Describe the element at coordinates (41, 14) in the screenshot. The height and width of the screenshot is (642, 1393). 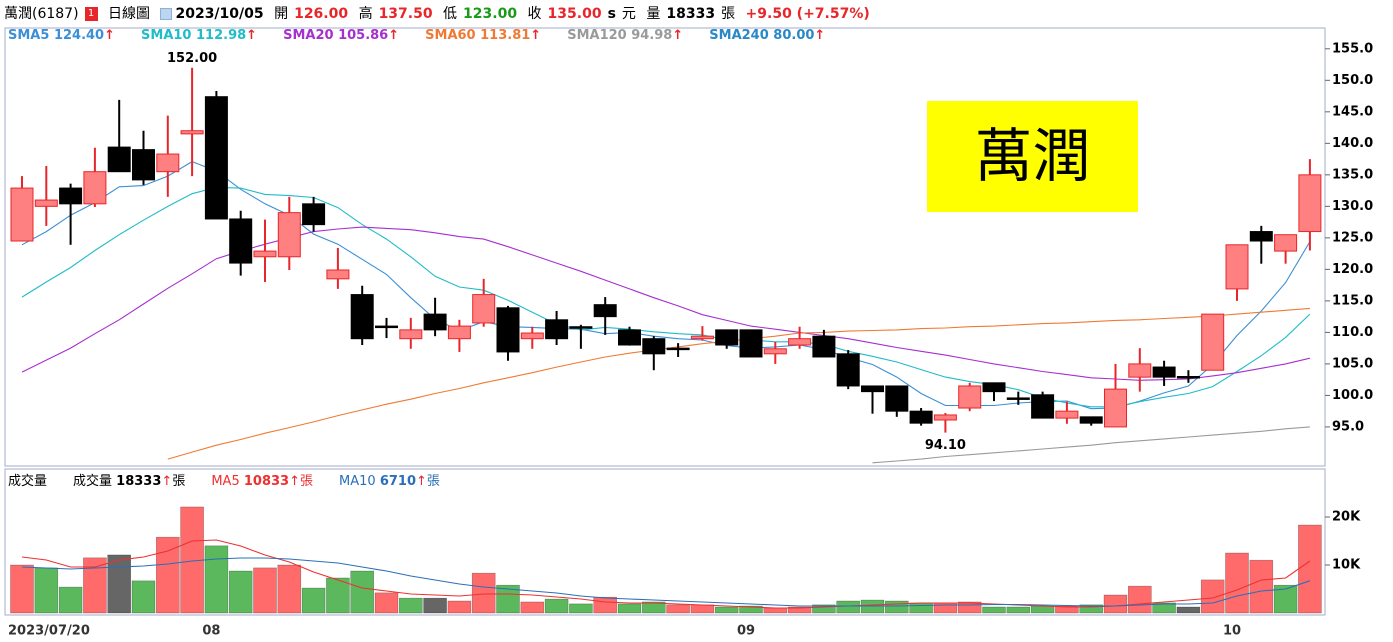
I see `stock-name: 萬潤(6187)` at that location.